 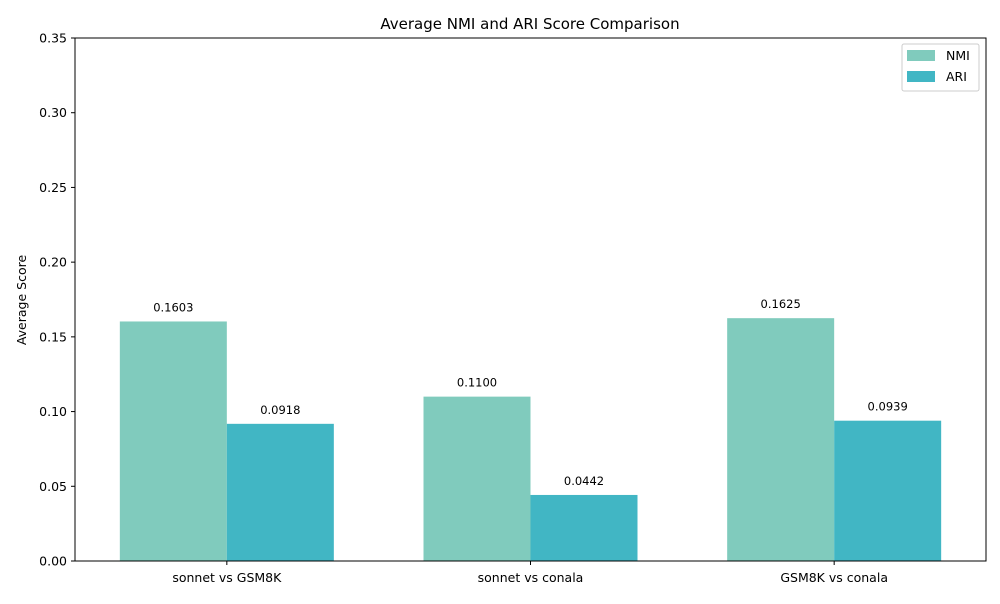 I want to click on y-tick-label: 0.35, so click(x=53, y=38).